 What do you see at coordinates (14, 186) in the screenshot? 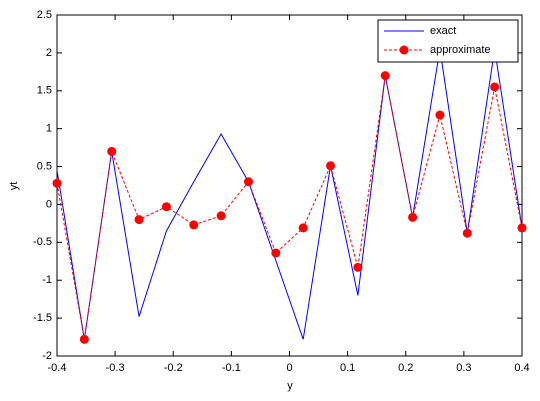
I see `y-axis-label: yt` at bounding box center [14, 186].